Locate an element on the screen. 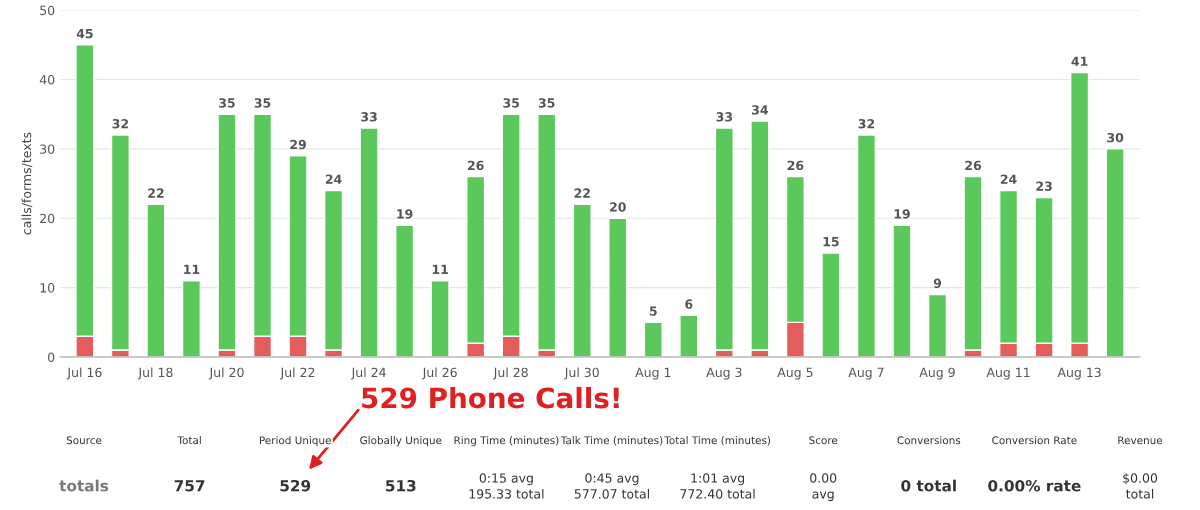  total-label: 5 is located at coordinates (653, 311).